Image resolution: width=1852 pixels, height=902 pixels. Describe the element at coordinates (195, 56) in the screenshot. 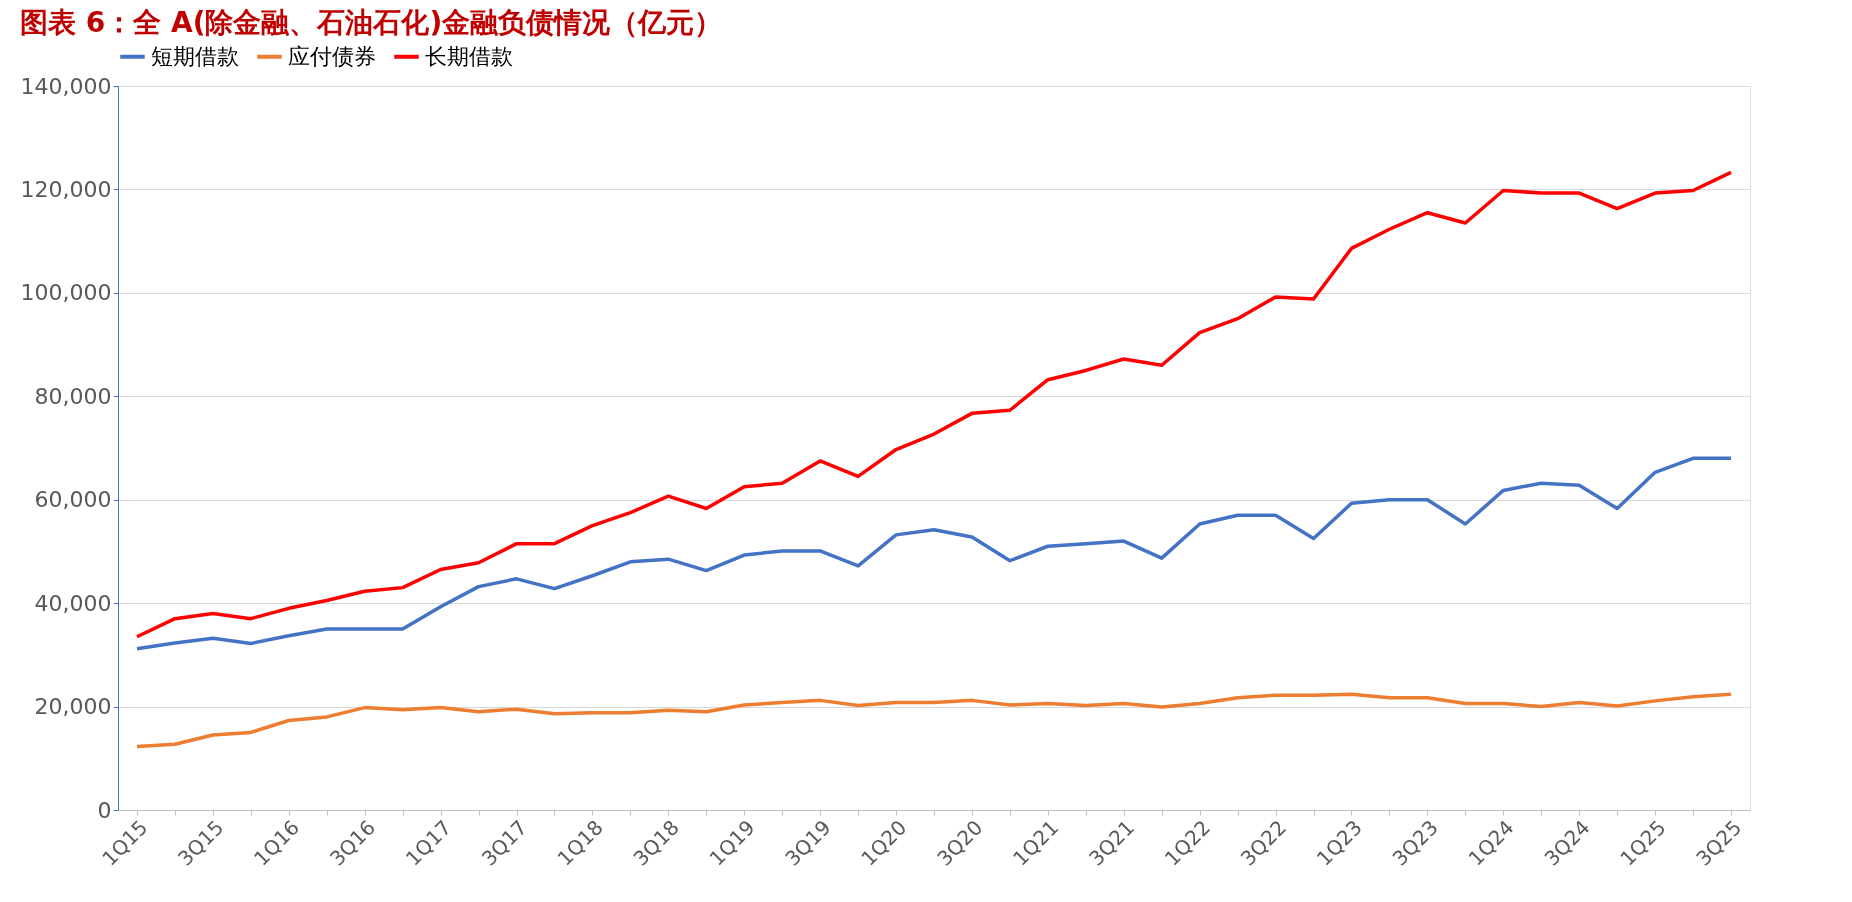

I see `legend-label: 短期借款` at that location.